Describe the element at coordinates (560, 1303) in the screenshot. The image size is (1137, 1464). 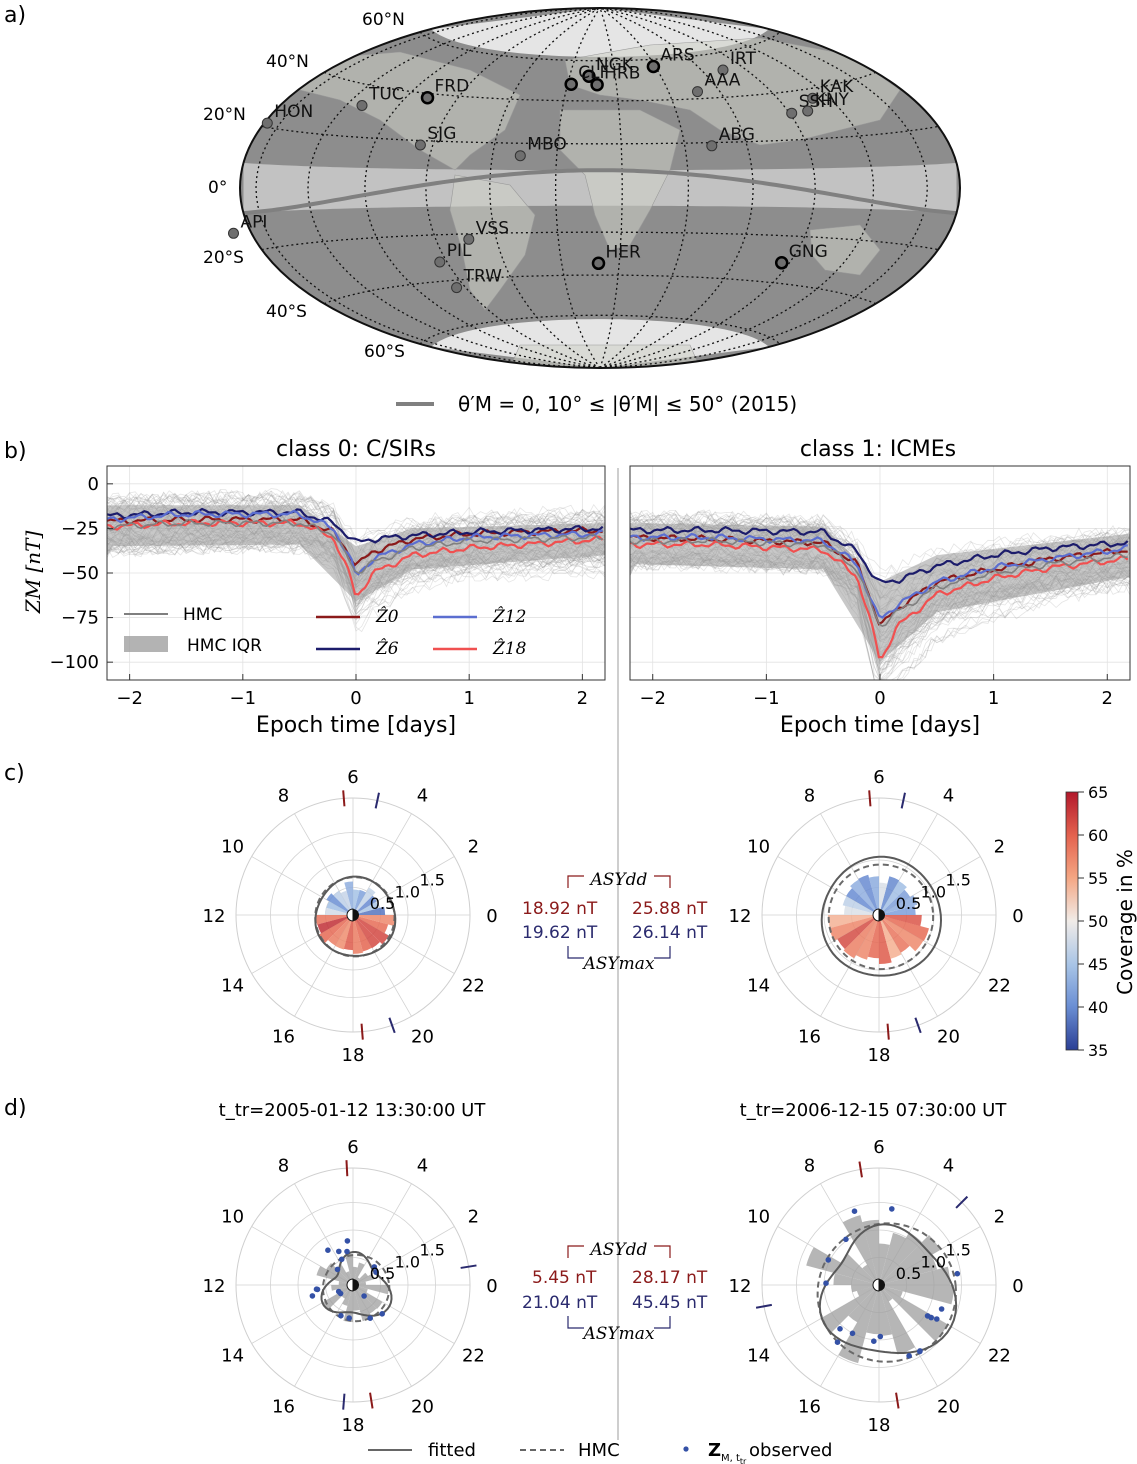
I see `asy-d-max-left: 21.04 nT` at that location.